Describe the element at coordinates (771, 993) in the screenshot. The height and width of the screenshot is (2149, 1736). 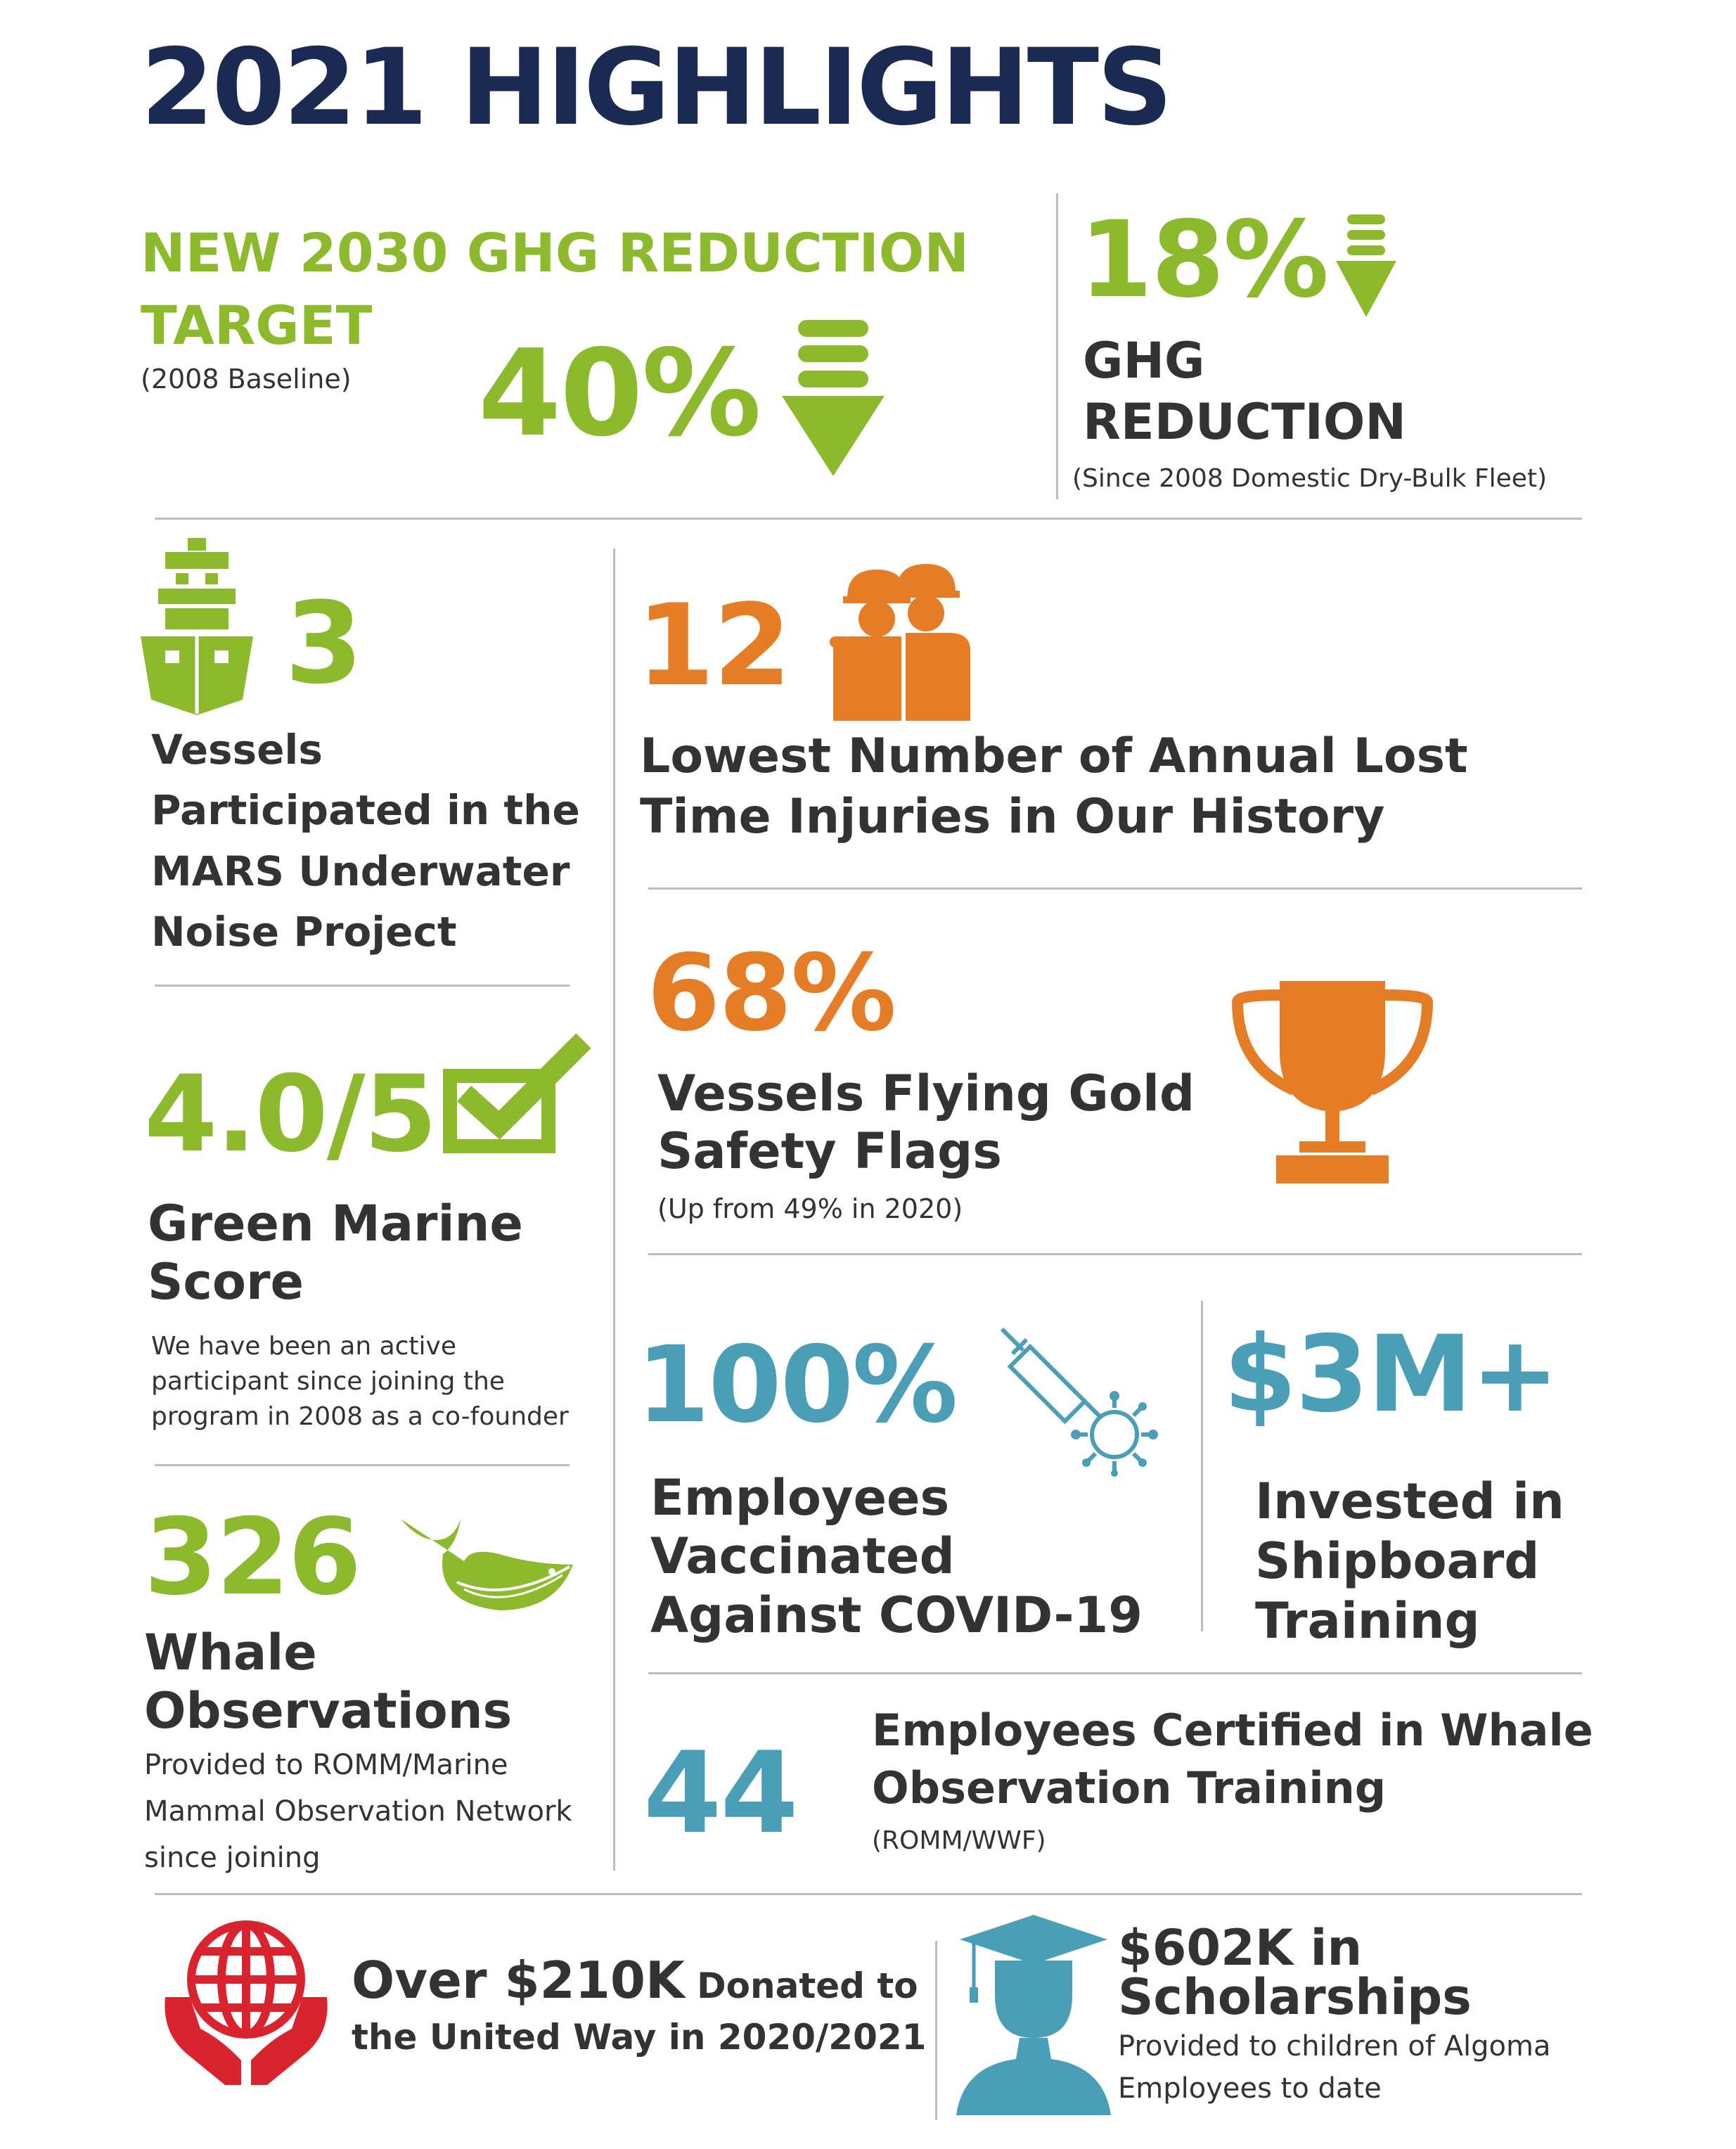
I see `gold-flags-value: 68%` at that location.